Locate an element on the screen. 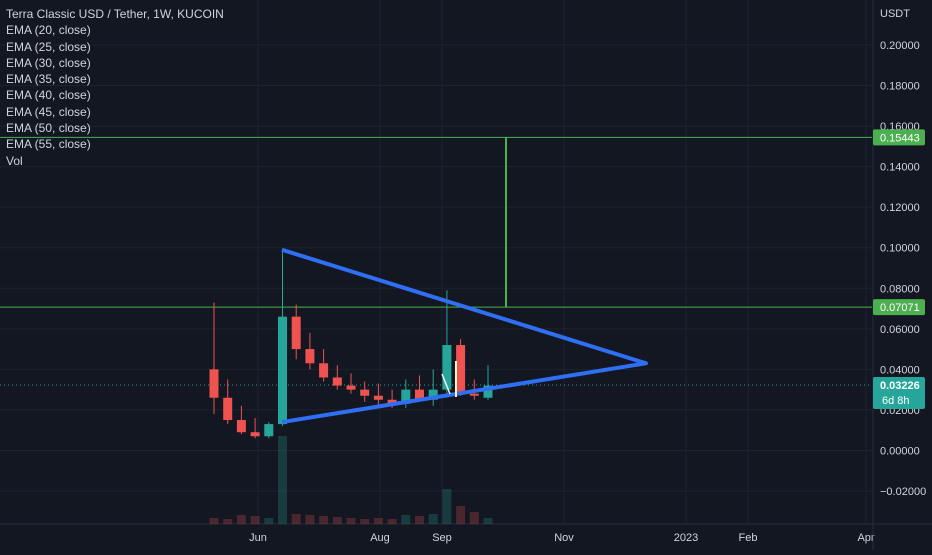  price-level-label: 0.07071 is located at coordinates (900, 308).